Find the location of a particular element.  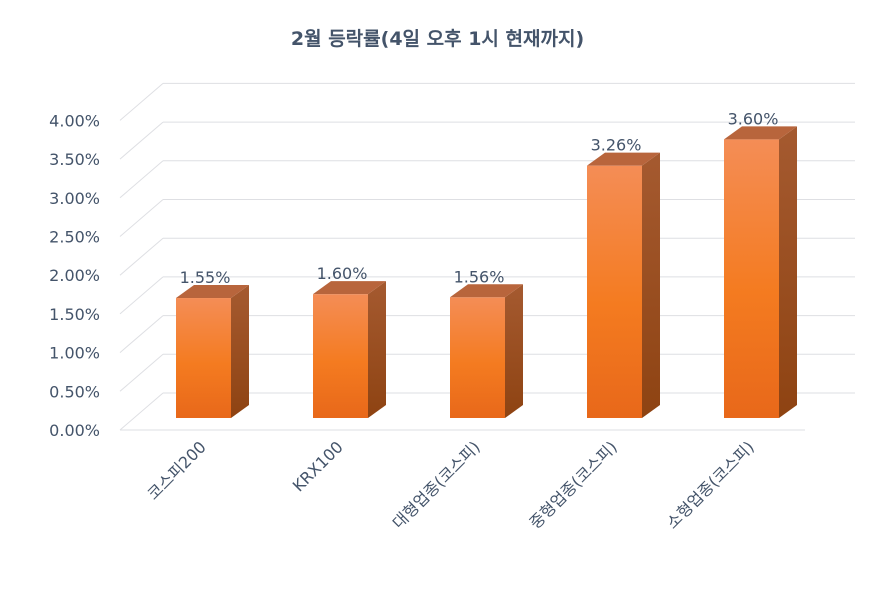

data-label: 1.56% is located at coordinates (479, 276).